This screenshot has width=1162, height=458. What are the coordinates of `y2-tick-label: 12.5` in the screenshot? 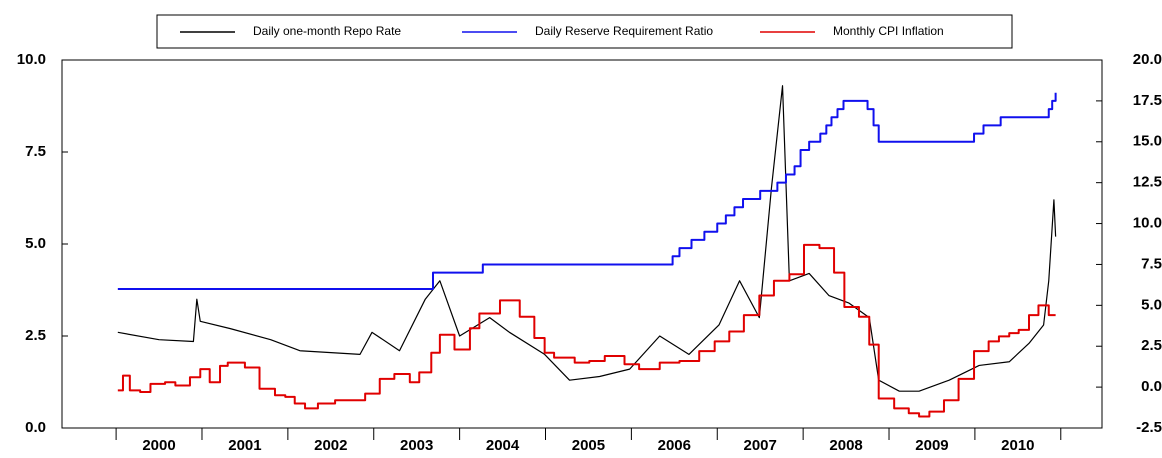 It's located at (1147, 182).